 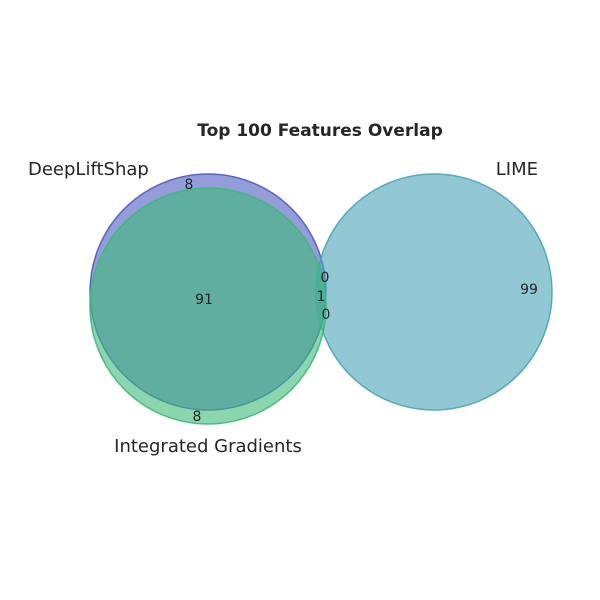 I want to click on set-label-lime: LIME, so click(x=517, y=169).